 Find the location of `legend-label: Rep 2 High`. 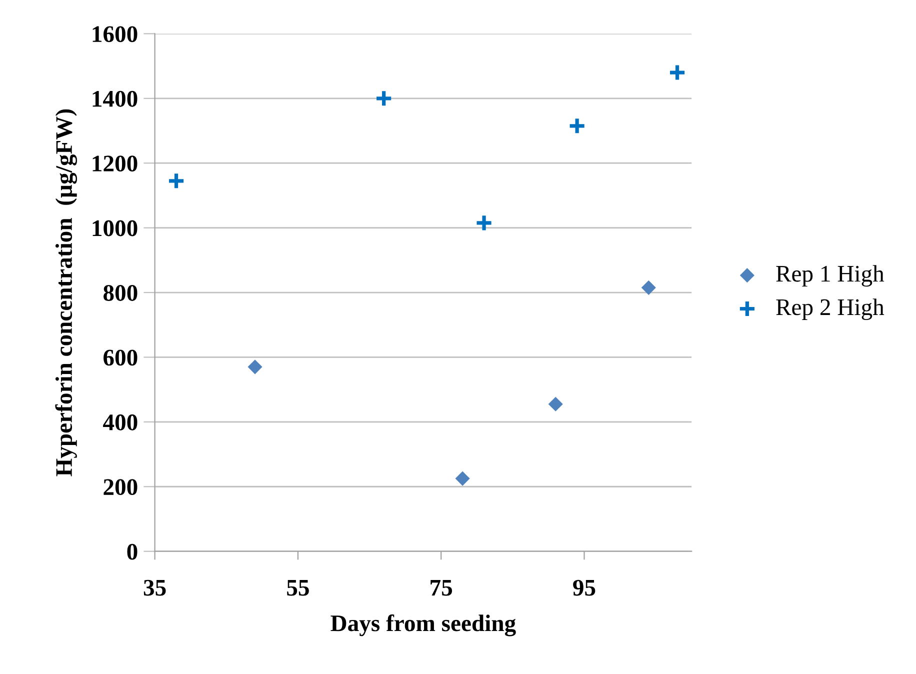

legend-label: Rep 2 High is located at coordinates (830, 309).